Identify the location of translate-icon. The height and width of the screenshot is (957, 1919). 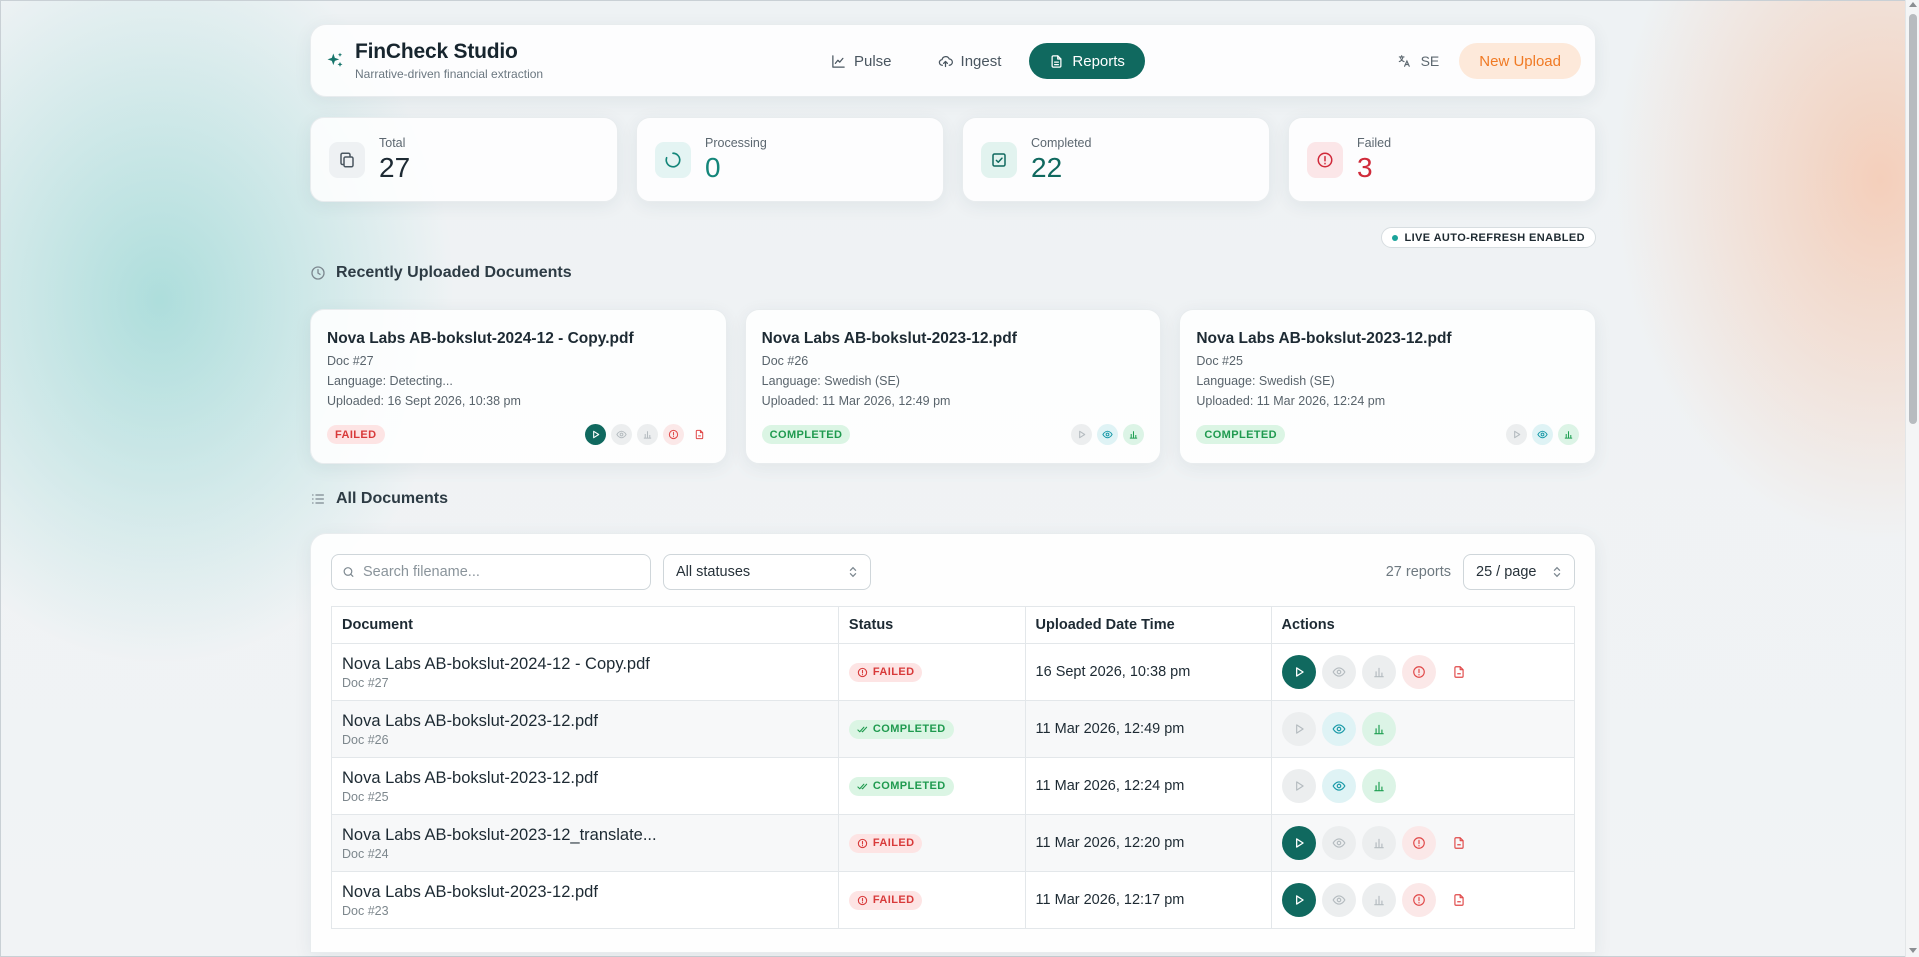
(1404, 61).